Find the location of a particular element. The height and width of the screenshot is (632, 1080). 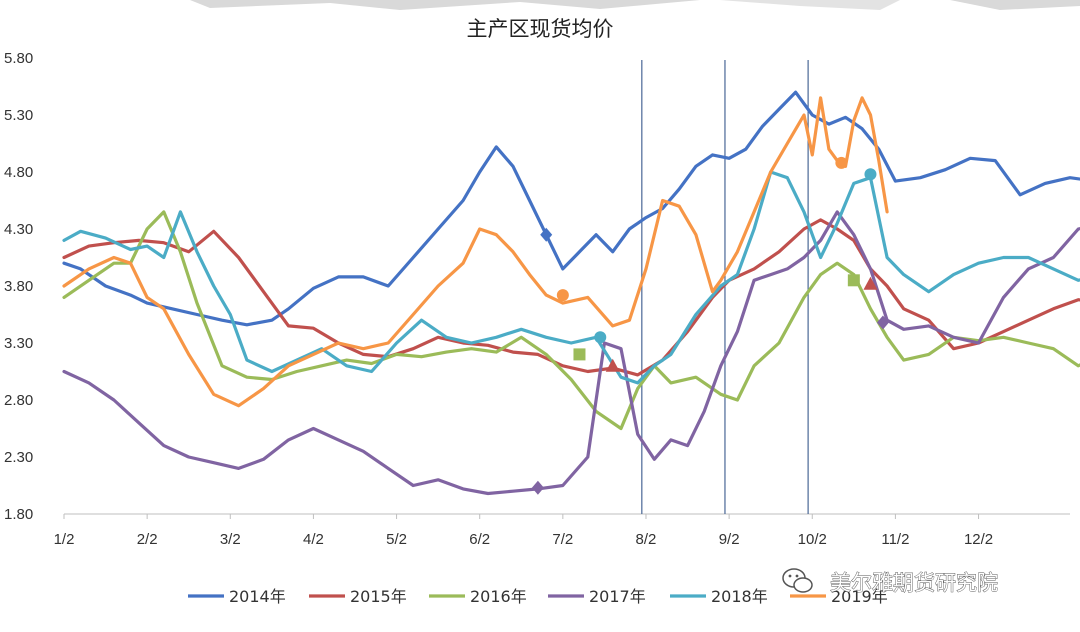

x-tick-label: 7/2 is located at coordinates (562, 539).